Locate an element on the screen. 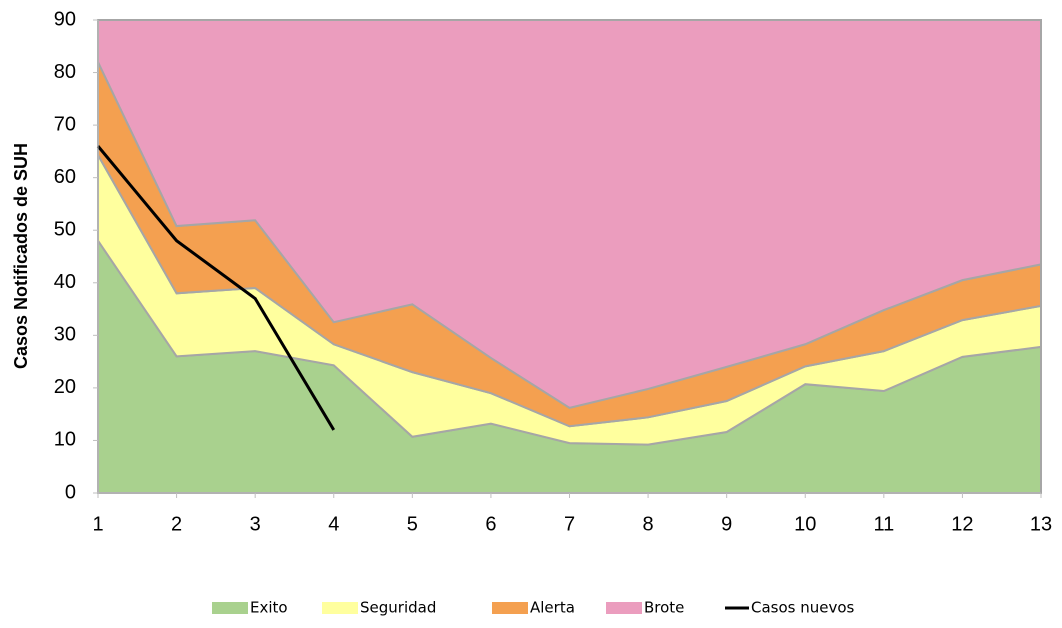 The width and height of the screenshot is (1062, 628). line is located at coordinates (216, 288).